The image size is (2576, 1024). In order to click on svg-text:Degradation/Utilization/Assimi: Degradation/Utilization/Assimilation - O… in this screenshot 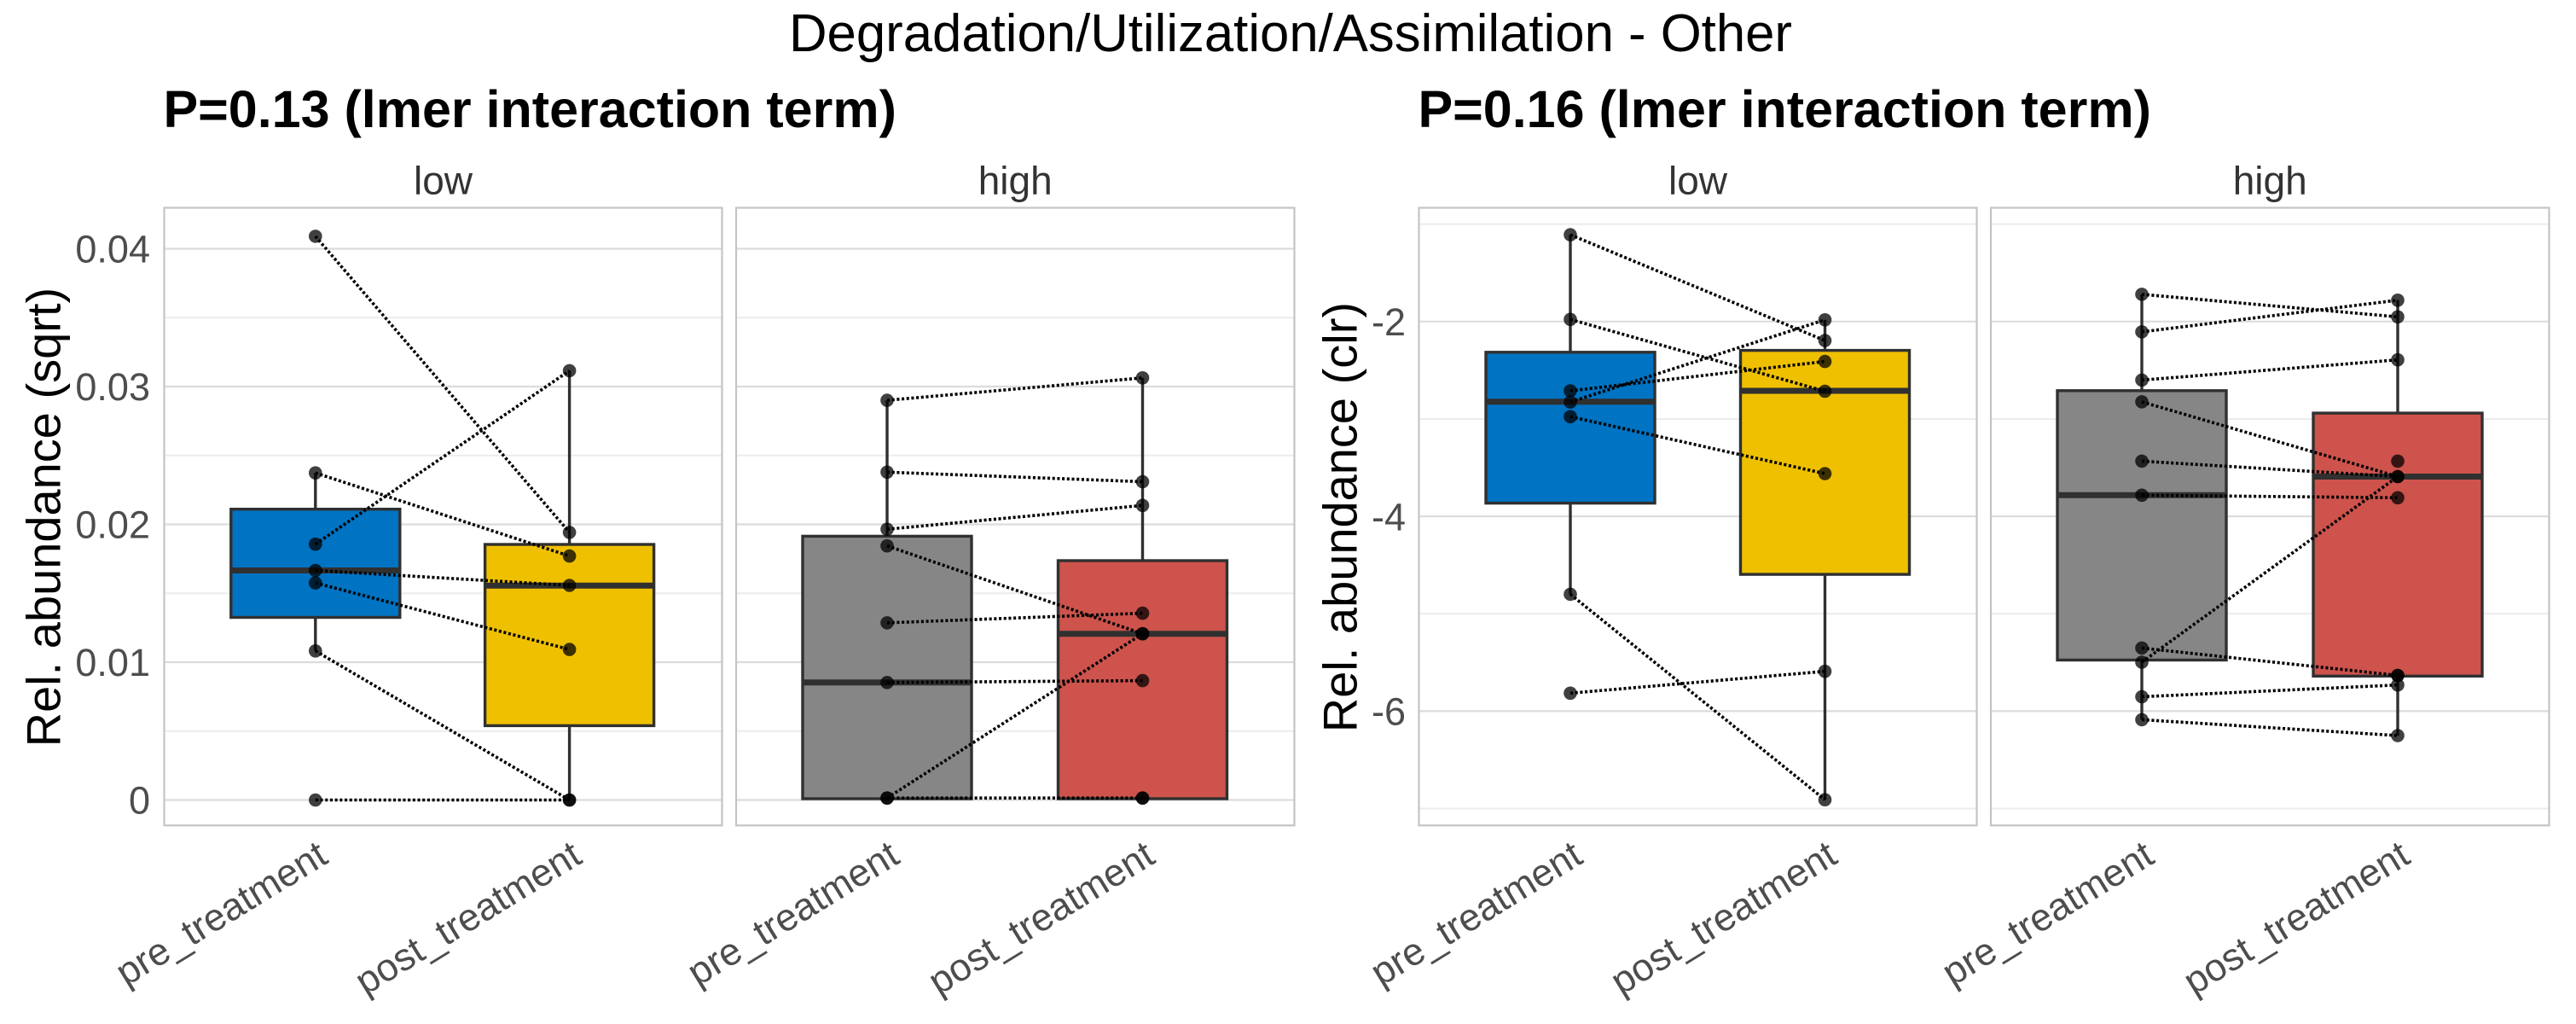, I will do `click(1290, 33)`.